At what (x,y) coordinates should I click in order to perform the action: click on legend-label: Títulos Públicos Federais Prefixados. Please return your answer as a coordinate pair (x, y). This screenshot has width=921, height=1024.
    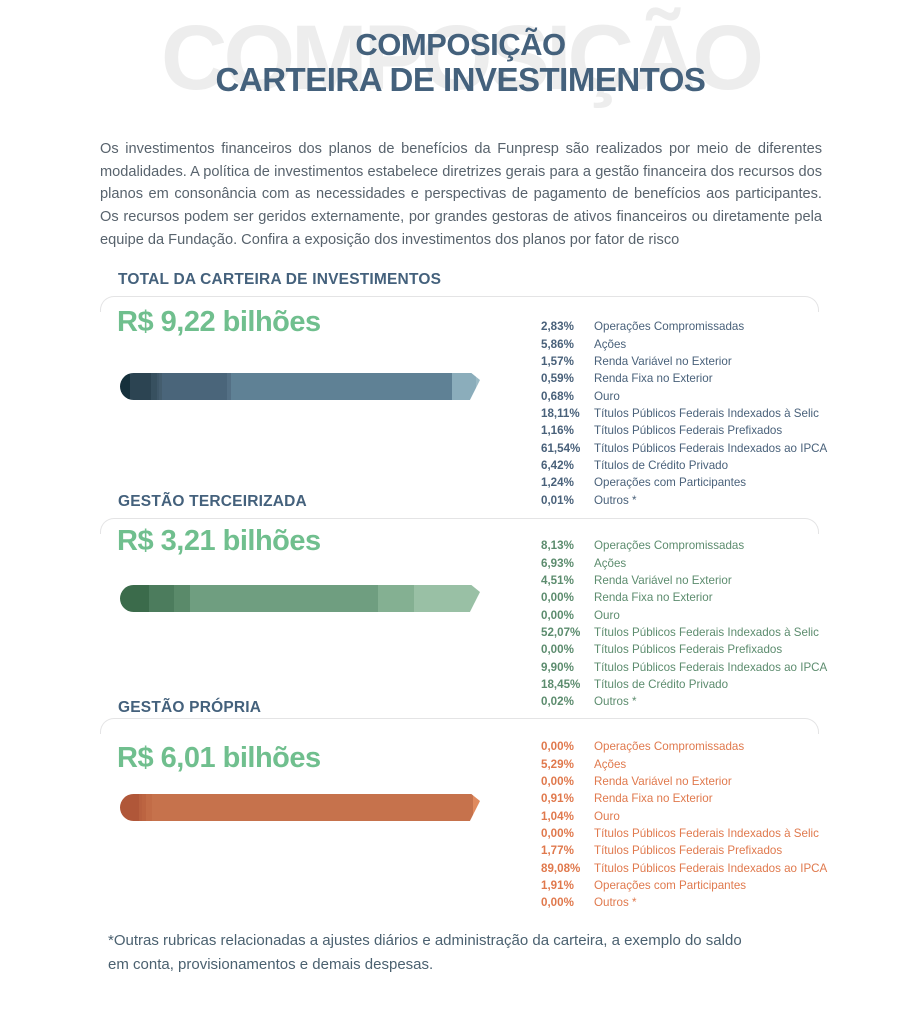
    Looking at the image, I should click on (688, 851).